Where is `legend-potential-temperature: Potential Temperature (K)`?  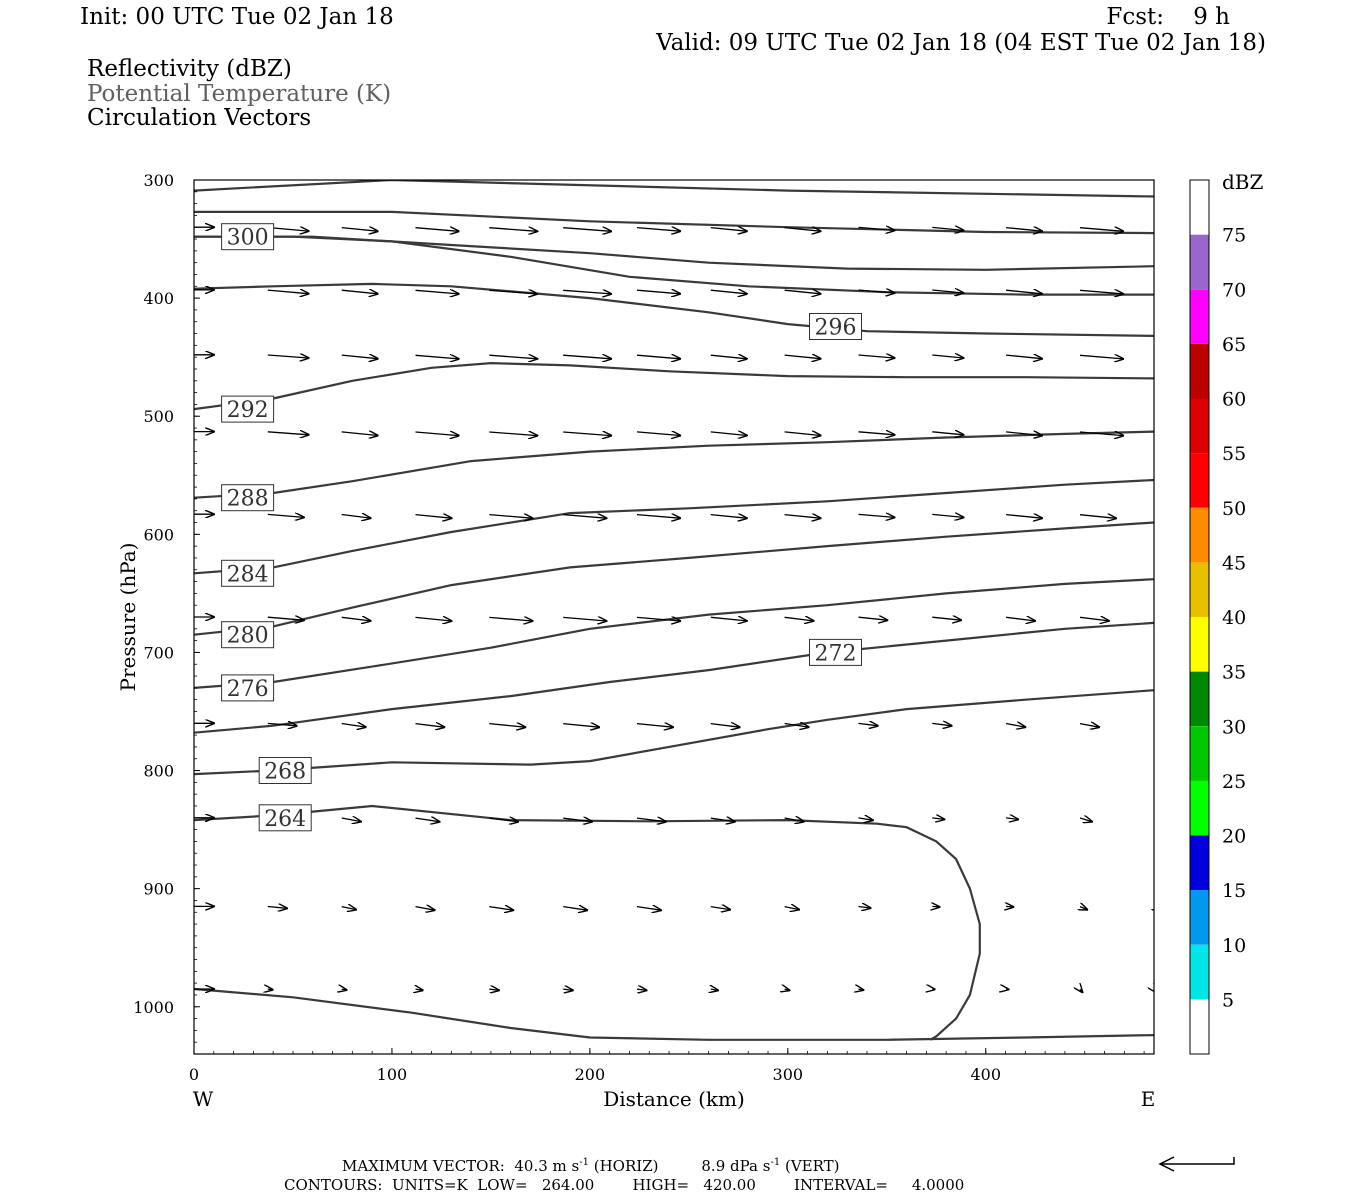
legend-potential-temperature: Potential Temperature (K) is located at coordinates (239, 94).